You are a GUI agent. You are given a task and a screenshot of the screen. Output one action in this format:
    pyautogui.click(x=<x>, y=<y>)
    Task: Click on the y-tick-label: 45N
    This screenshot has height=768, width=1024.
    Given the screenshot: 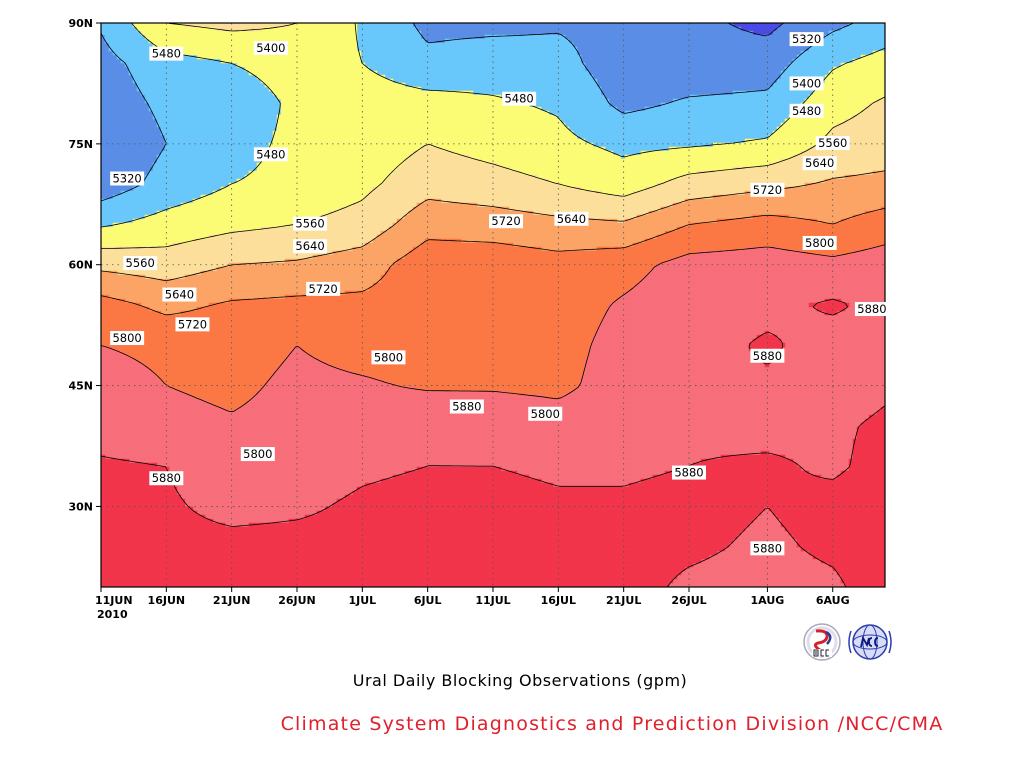 What is the action you would take?
    pyautogui.click(x=80, y=386)
    